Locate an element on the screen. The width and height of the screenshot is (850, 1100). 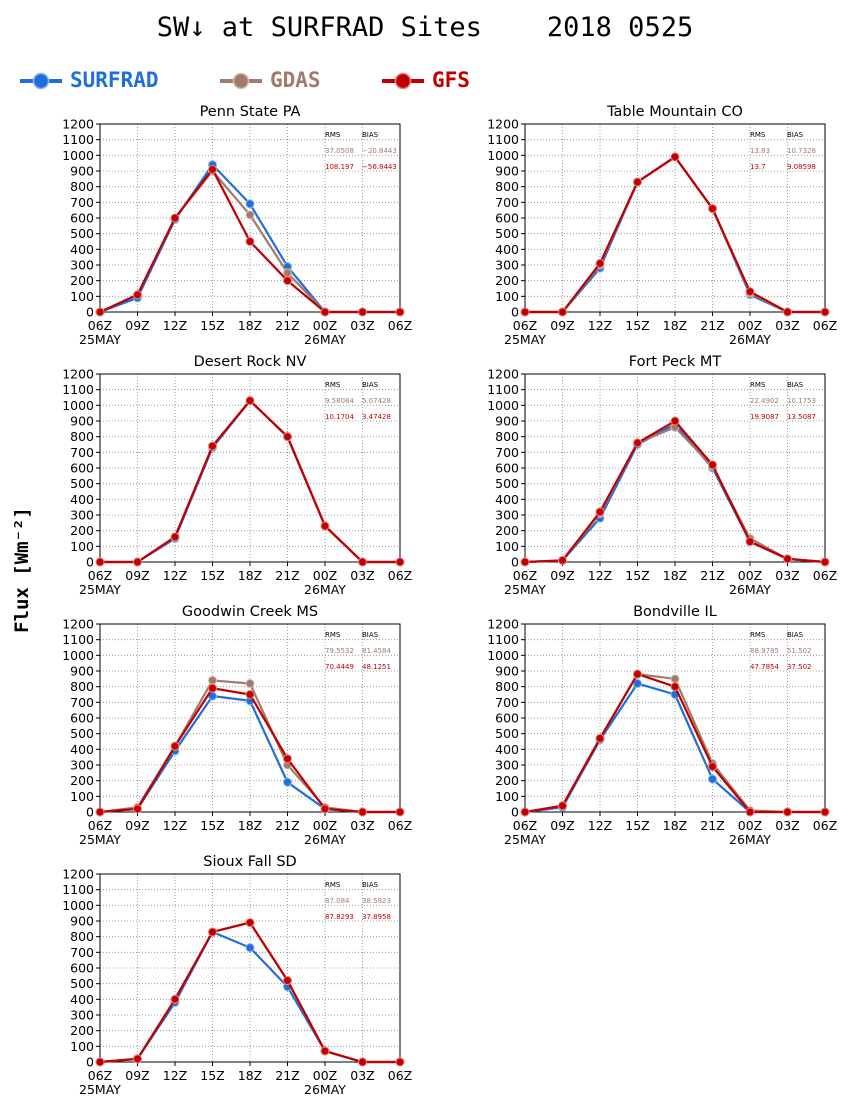
stats-bias-gdas: 5.07428 is located at coordinates (376, 401).